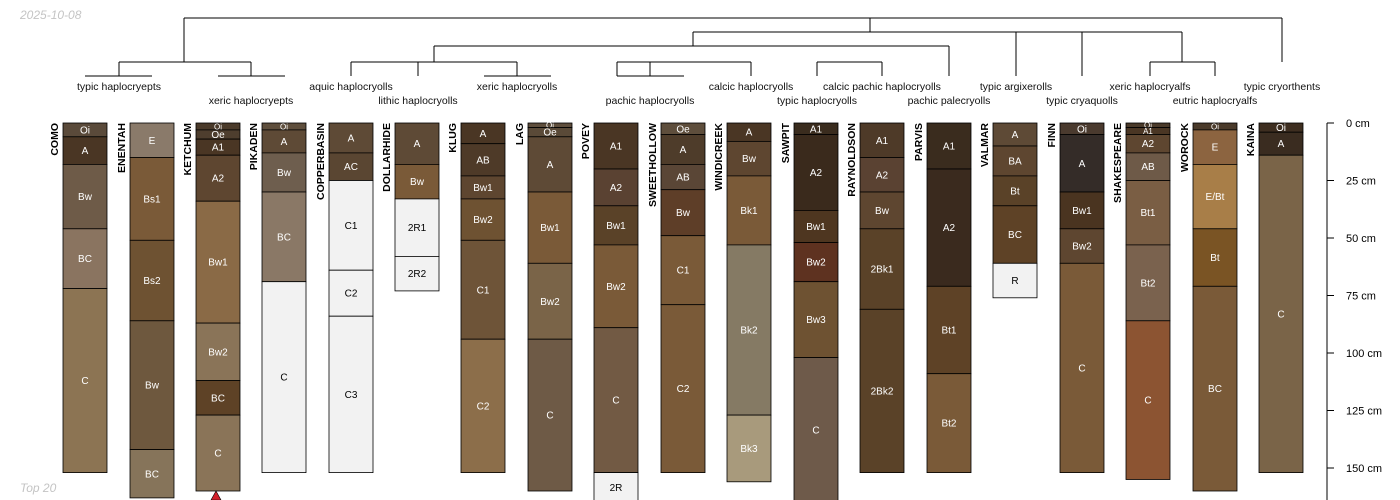 Image resolution: width=1400 pixels, height=500 pixels. What do you see at coordinates (55, 139) in the screenshot?
I see `profile-name: COMO` at bounding box center [55, 139].